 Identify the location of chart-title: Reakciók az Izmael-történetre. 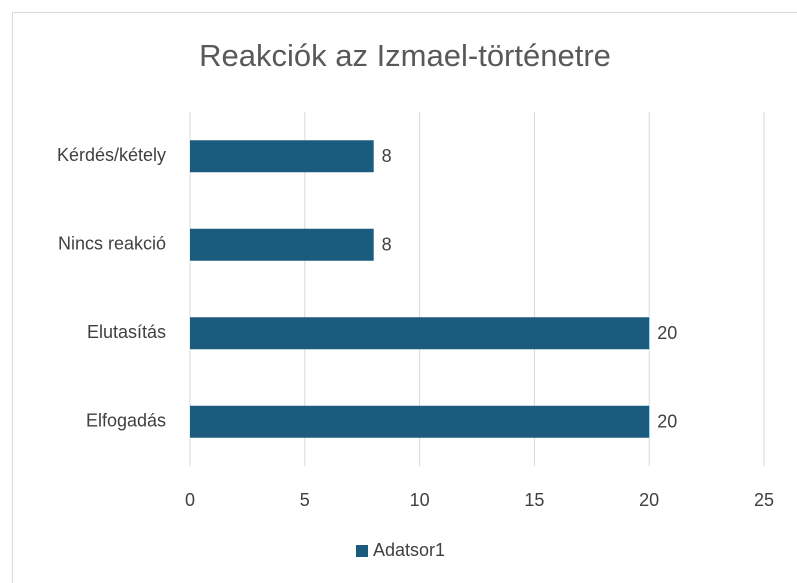
(405, 55).